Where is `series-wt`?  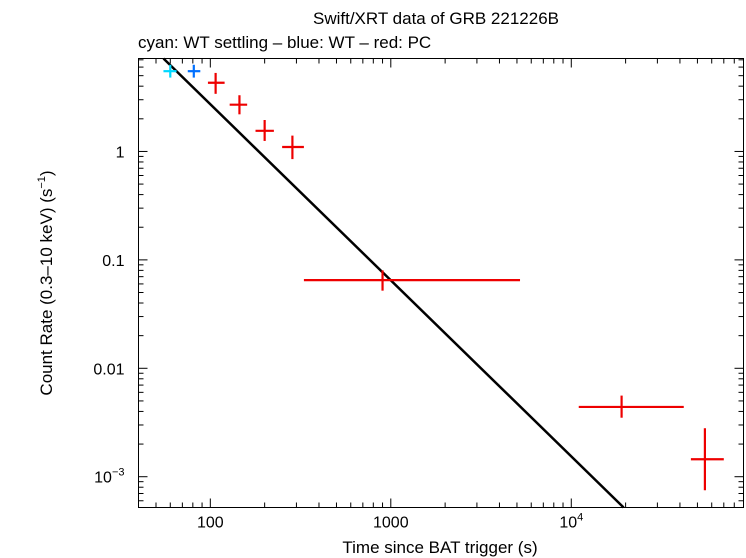 series-wt is located at coordinates (194, 71).